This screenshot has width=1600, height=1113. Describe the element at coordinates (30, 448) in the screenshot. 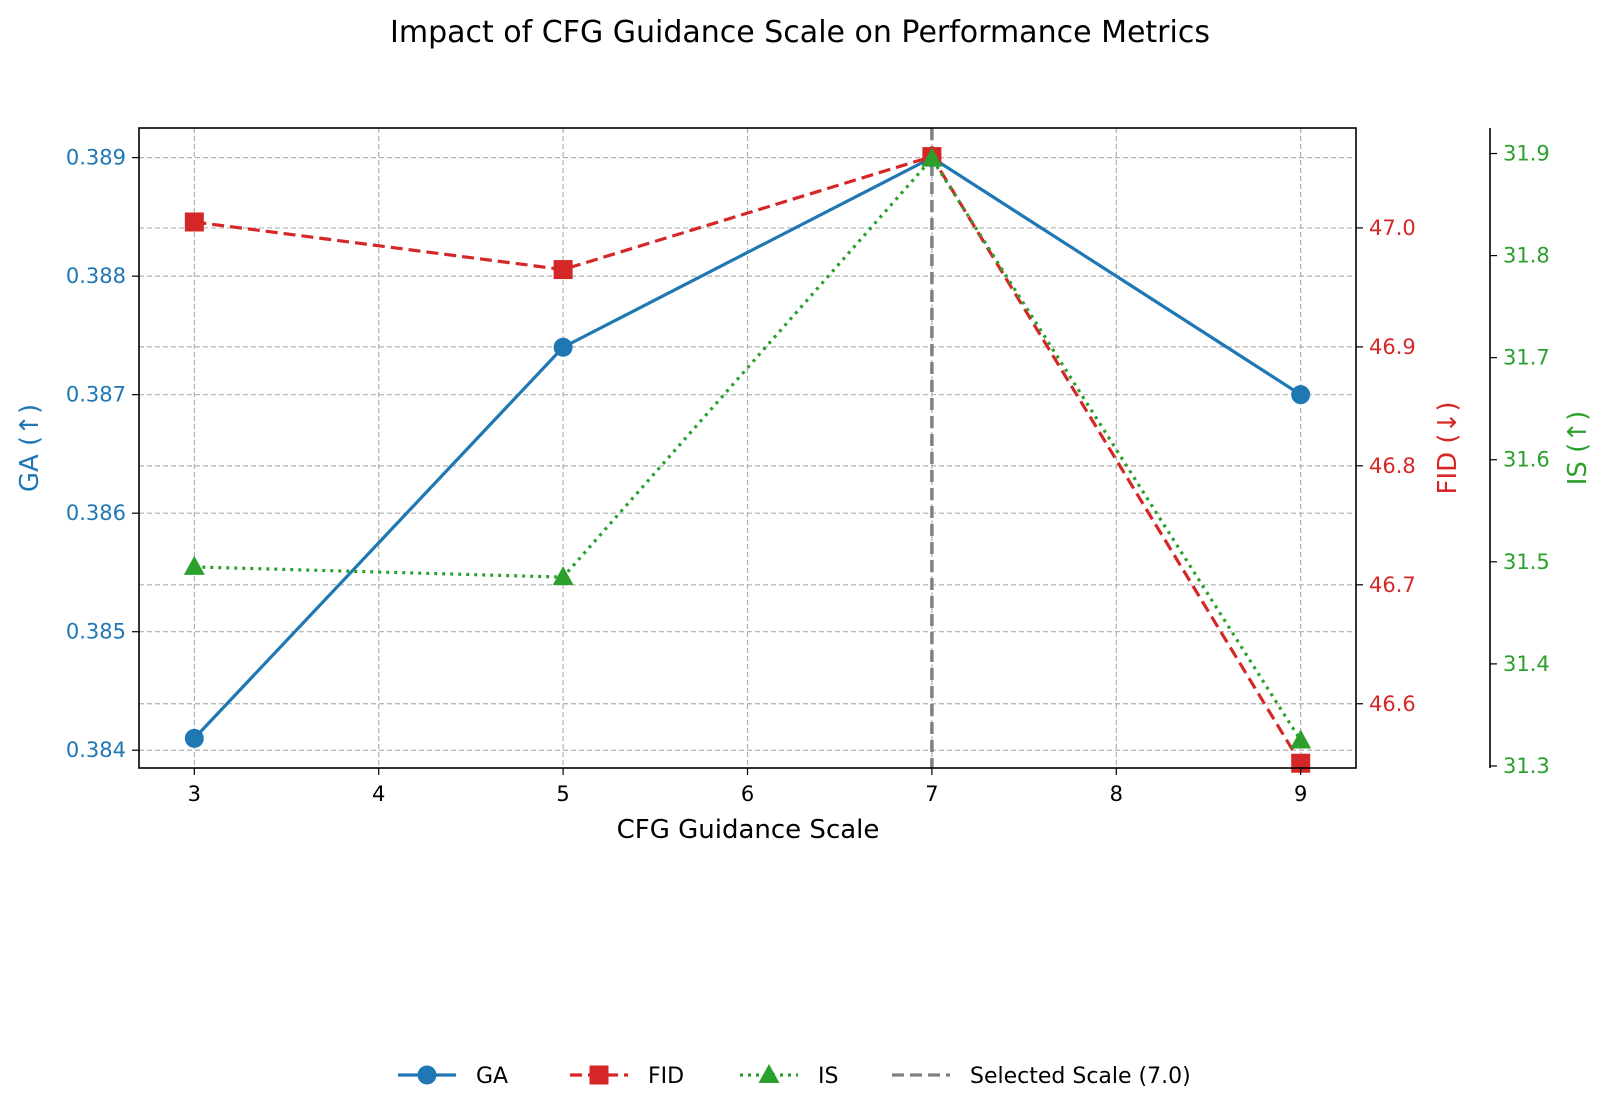

I see `ga-axis-label: GA (↑)` at that location.